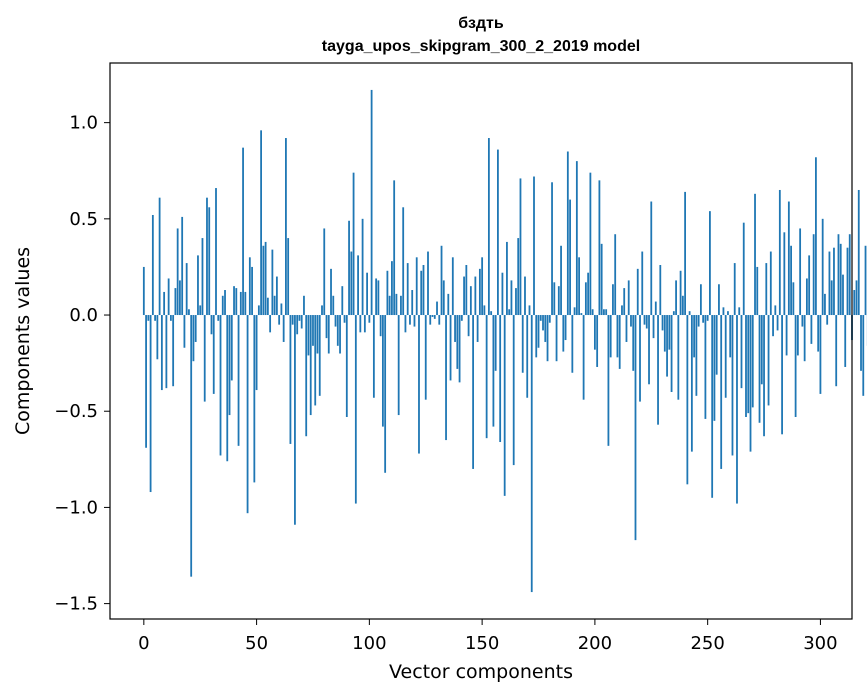  Describe the element at coordinates (83, 123) in the screenshot. I see `y-tick-label-5: 1.0` at that location.